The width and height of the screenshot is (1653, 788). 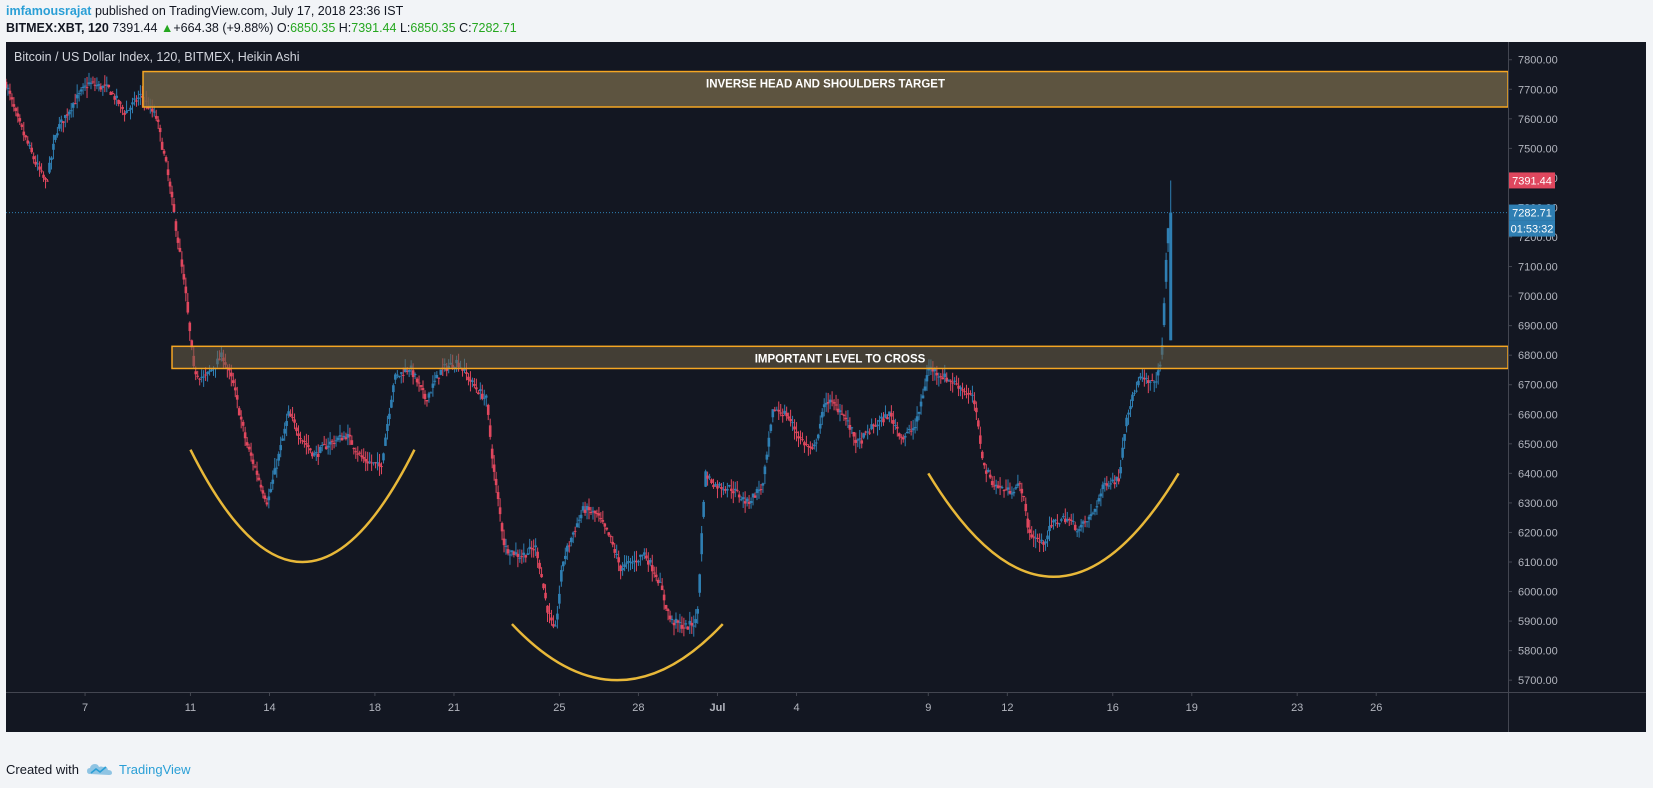 I want to click on tradingview-logo-icon, so click(x=99, y=769).